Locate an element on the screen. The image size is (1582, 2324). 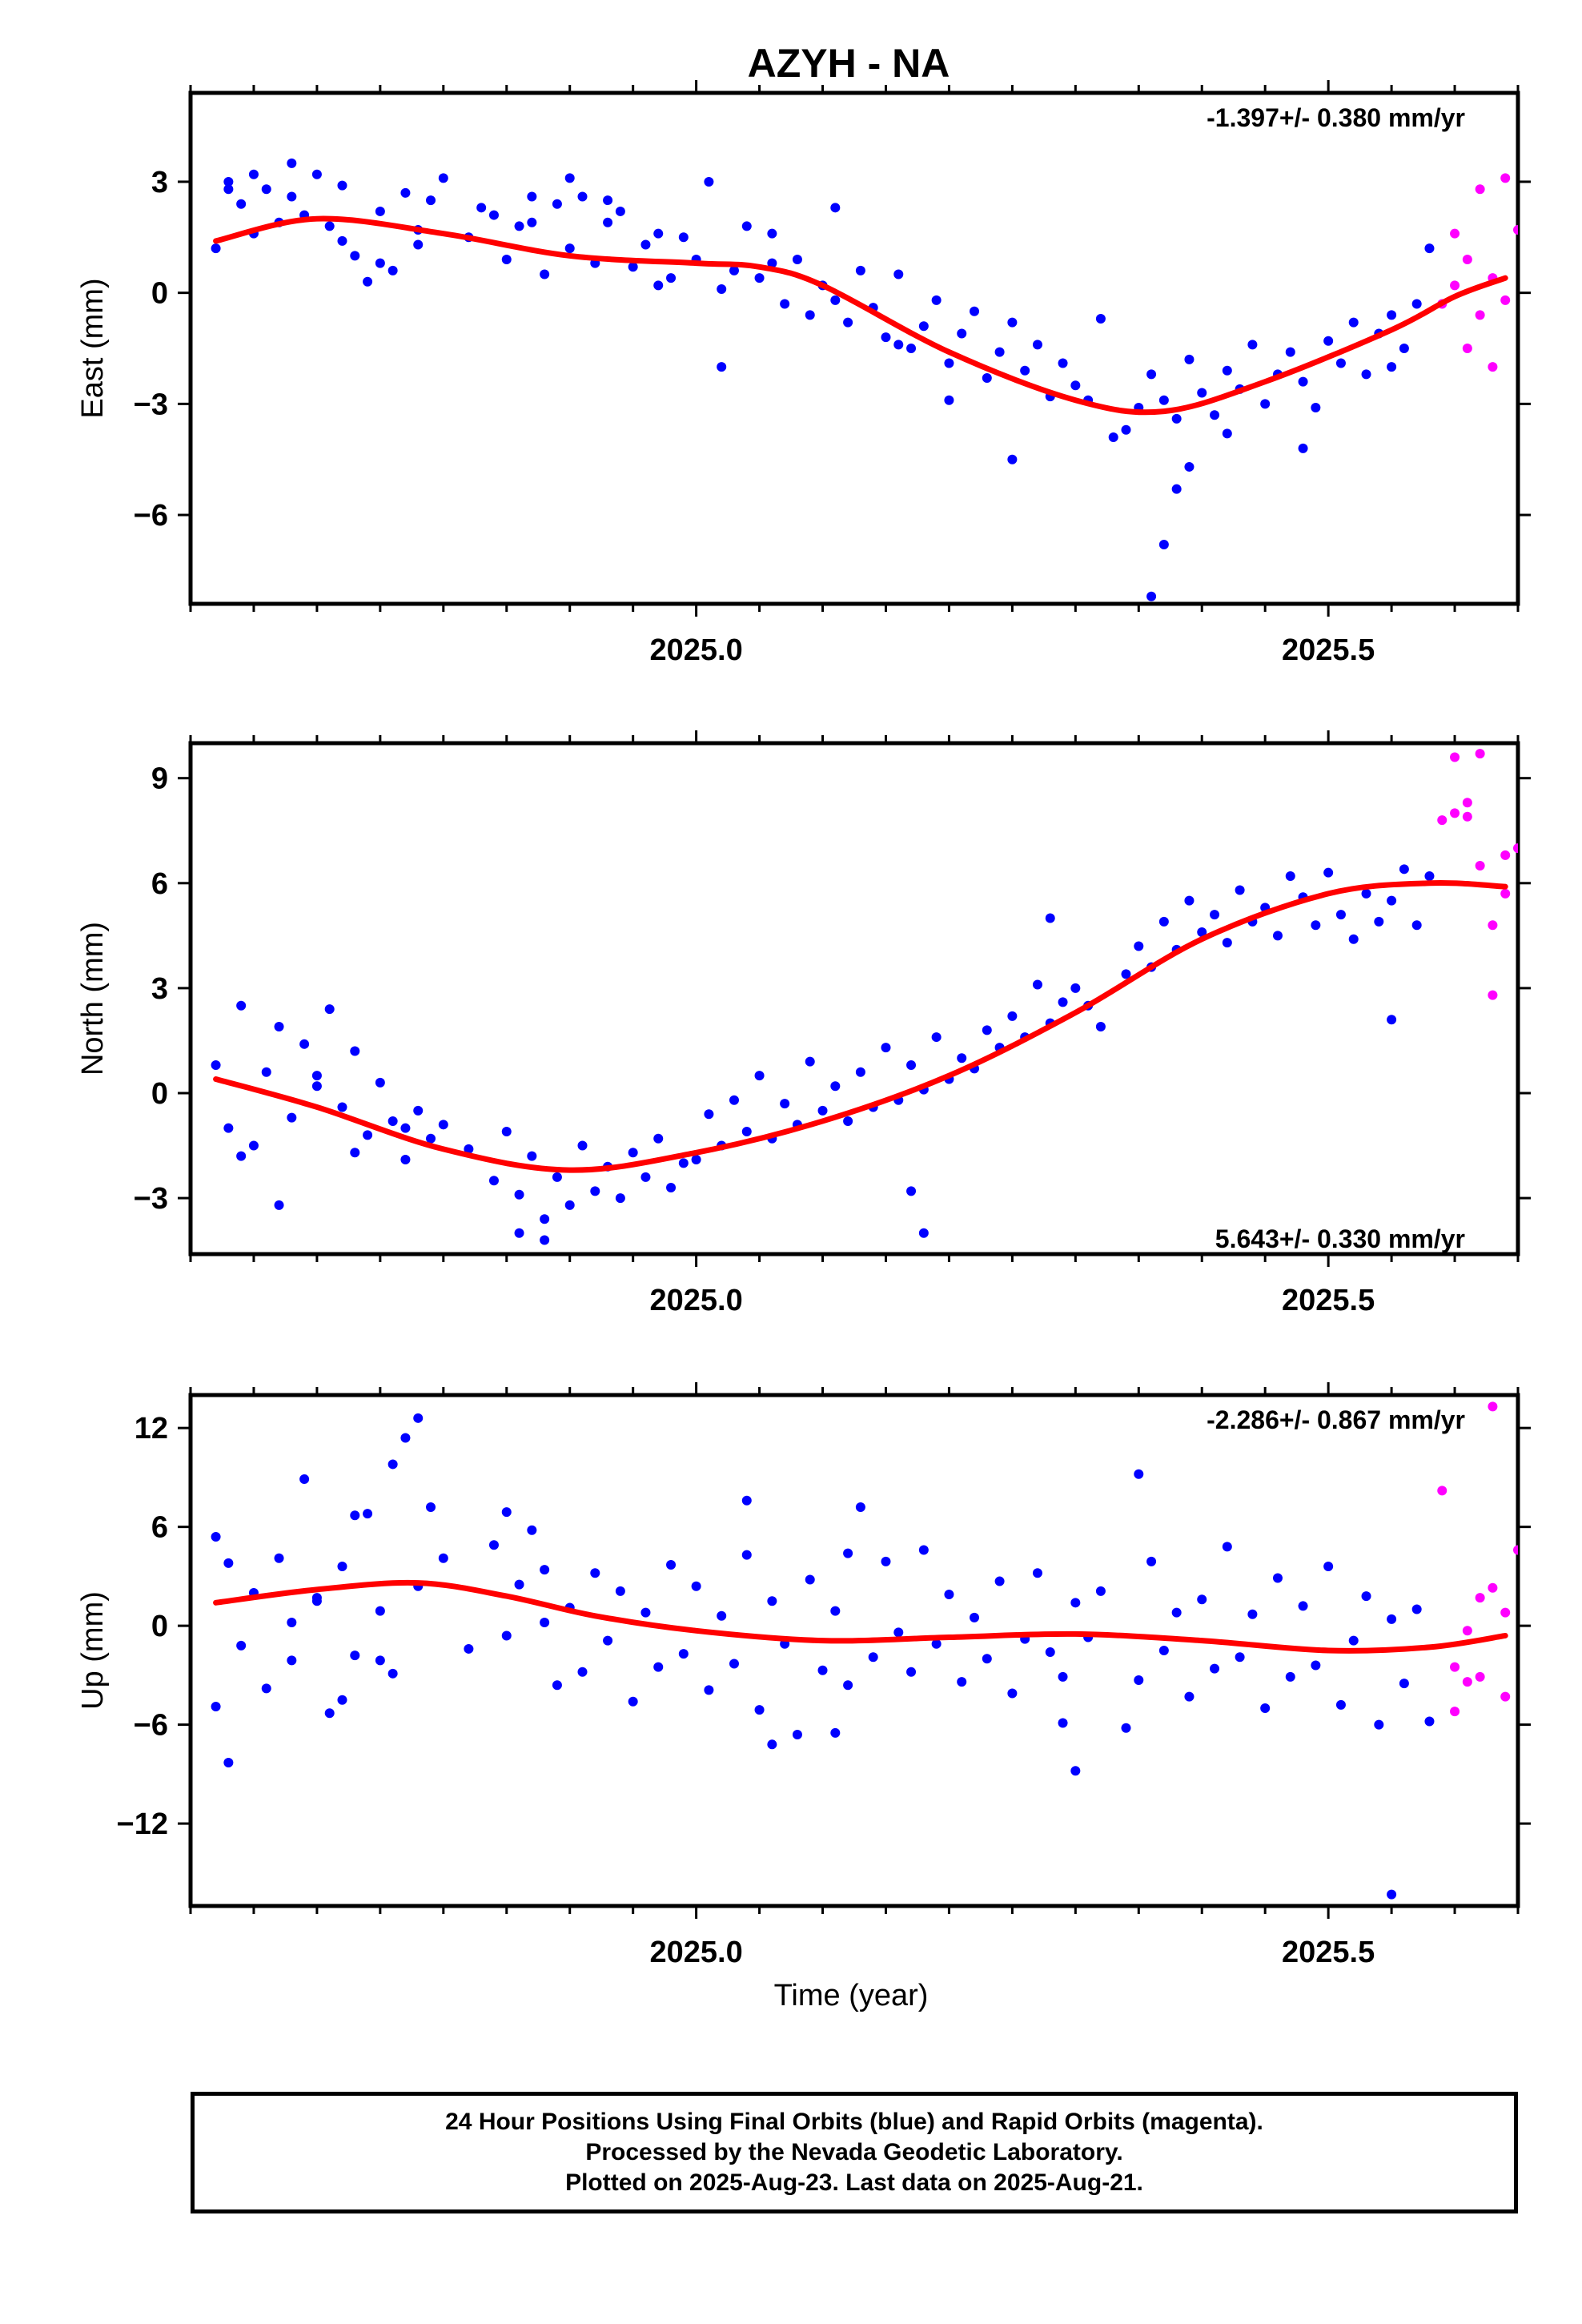
up-ytick-label: −12 is located at coordinates (142, 1824).